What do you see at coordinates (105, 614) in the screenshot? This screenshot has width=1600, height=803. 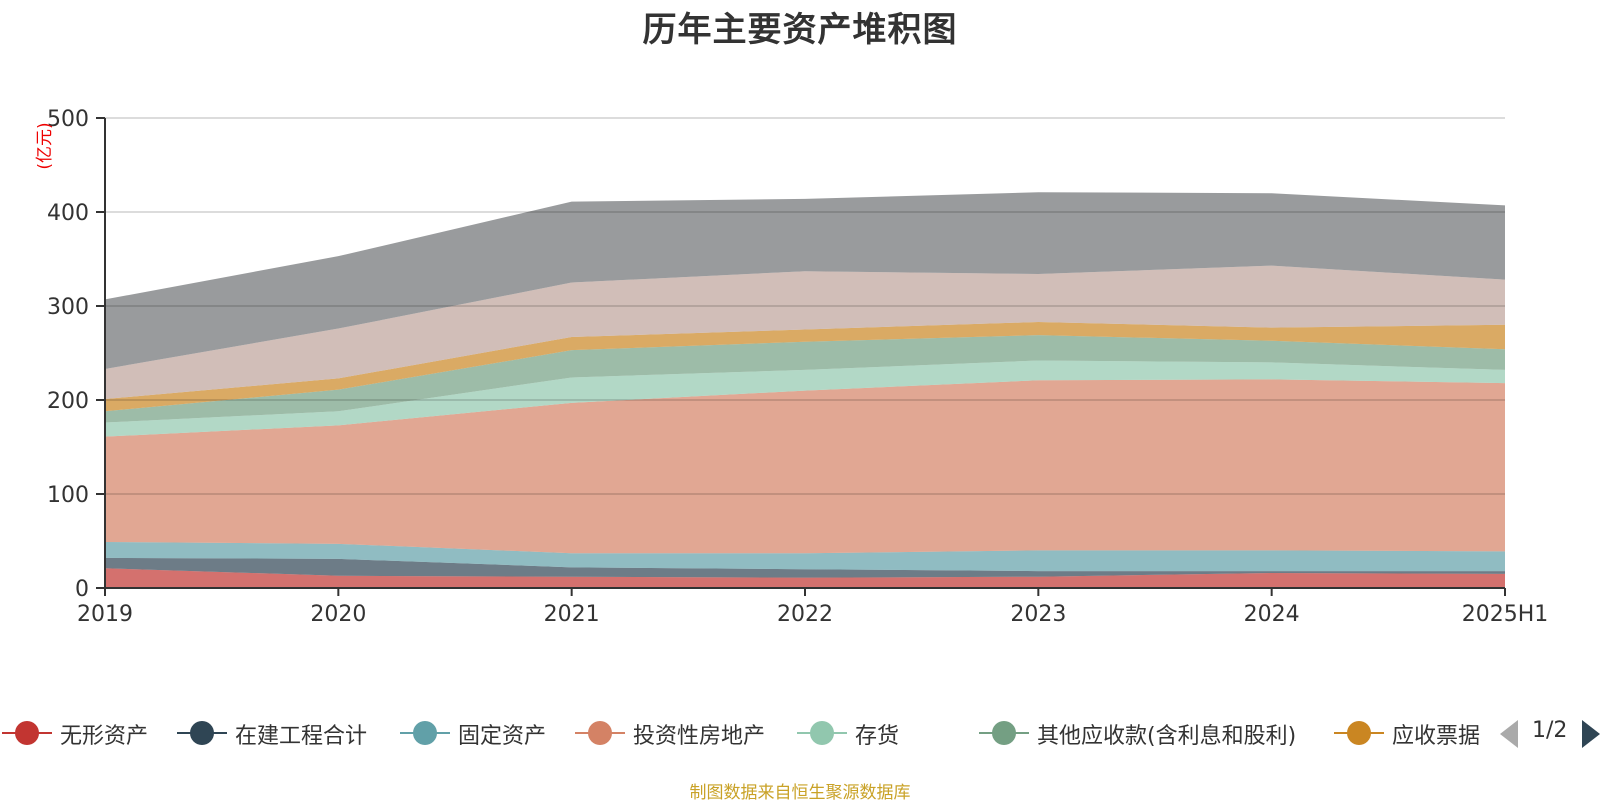 I see `x-tick-label: 2019` at bounding box center [105, 614].